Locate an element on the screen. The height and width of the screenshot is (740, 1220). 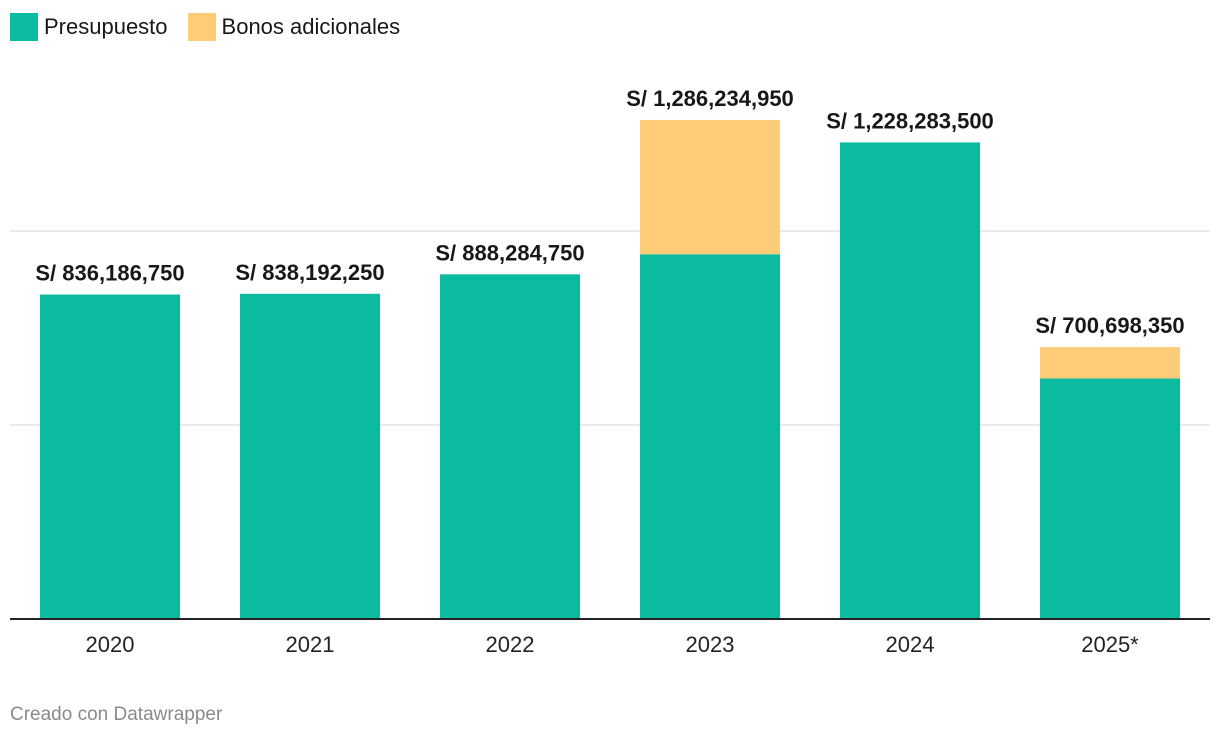
x-tick-label-1: 2021 is located at coordinates (310, 644).